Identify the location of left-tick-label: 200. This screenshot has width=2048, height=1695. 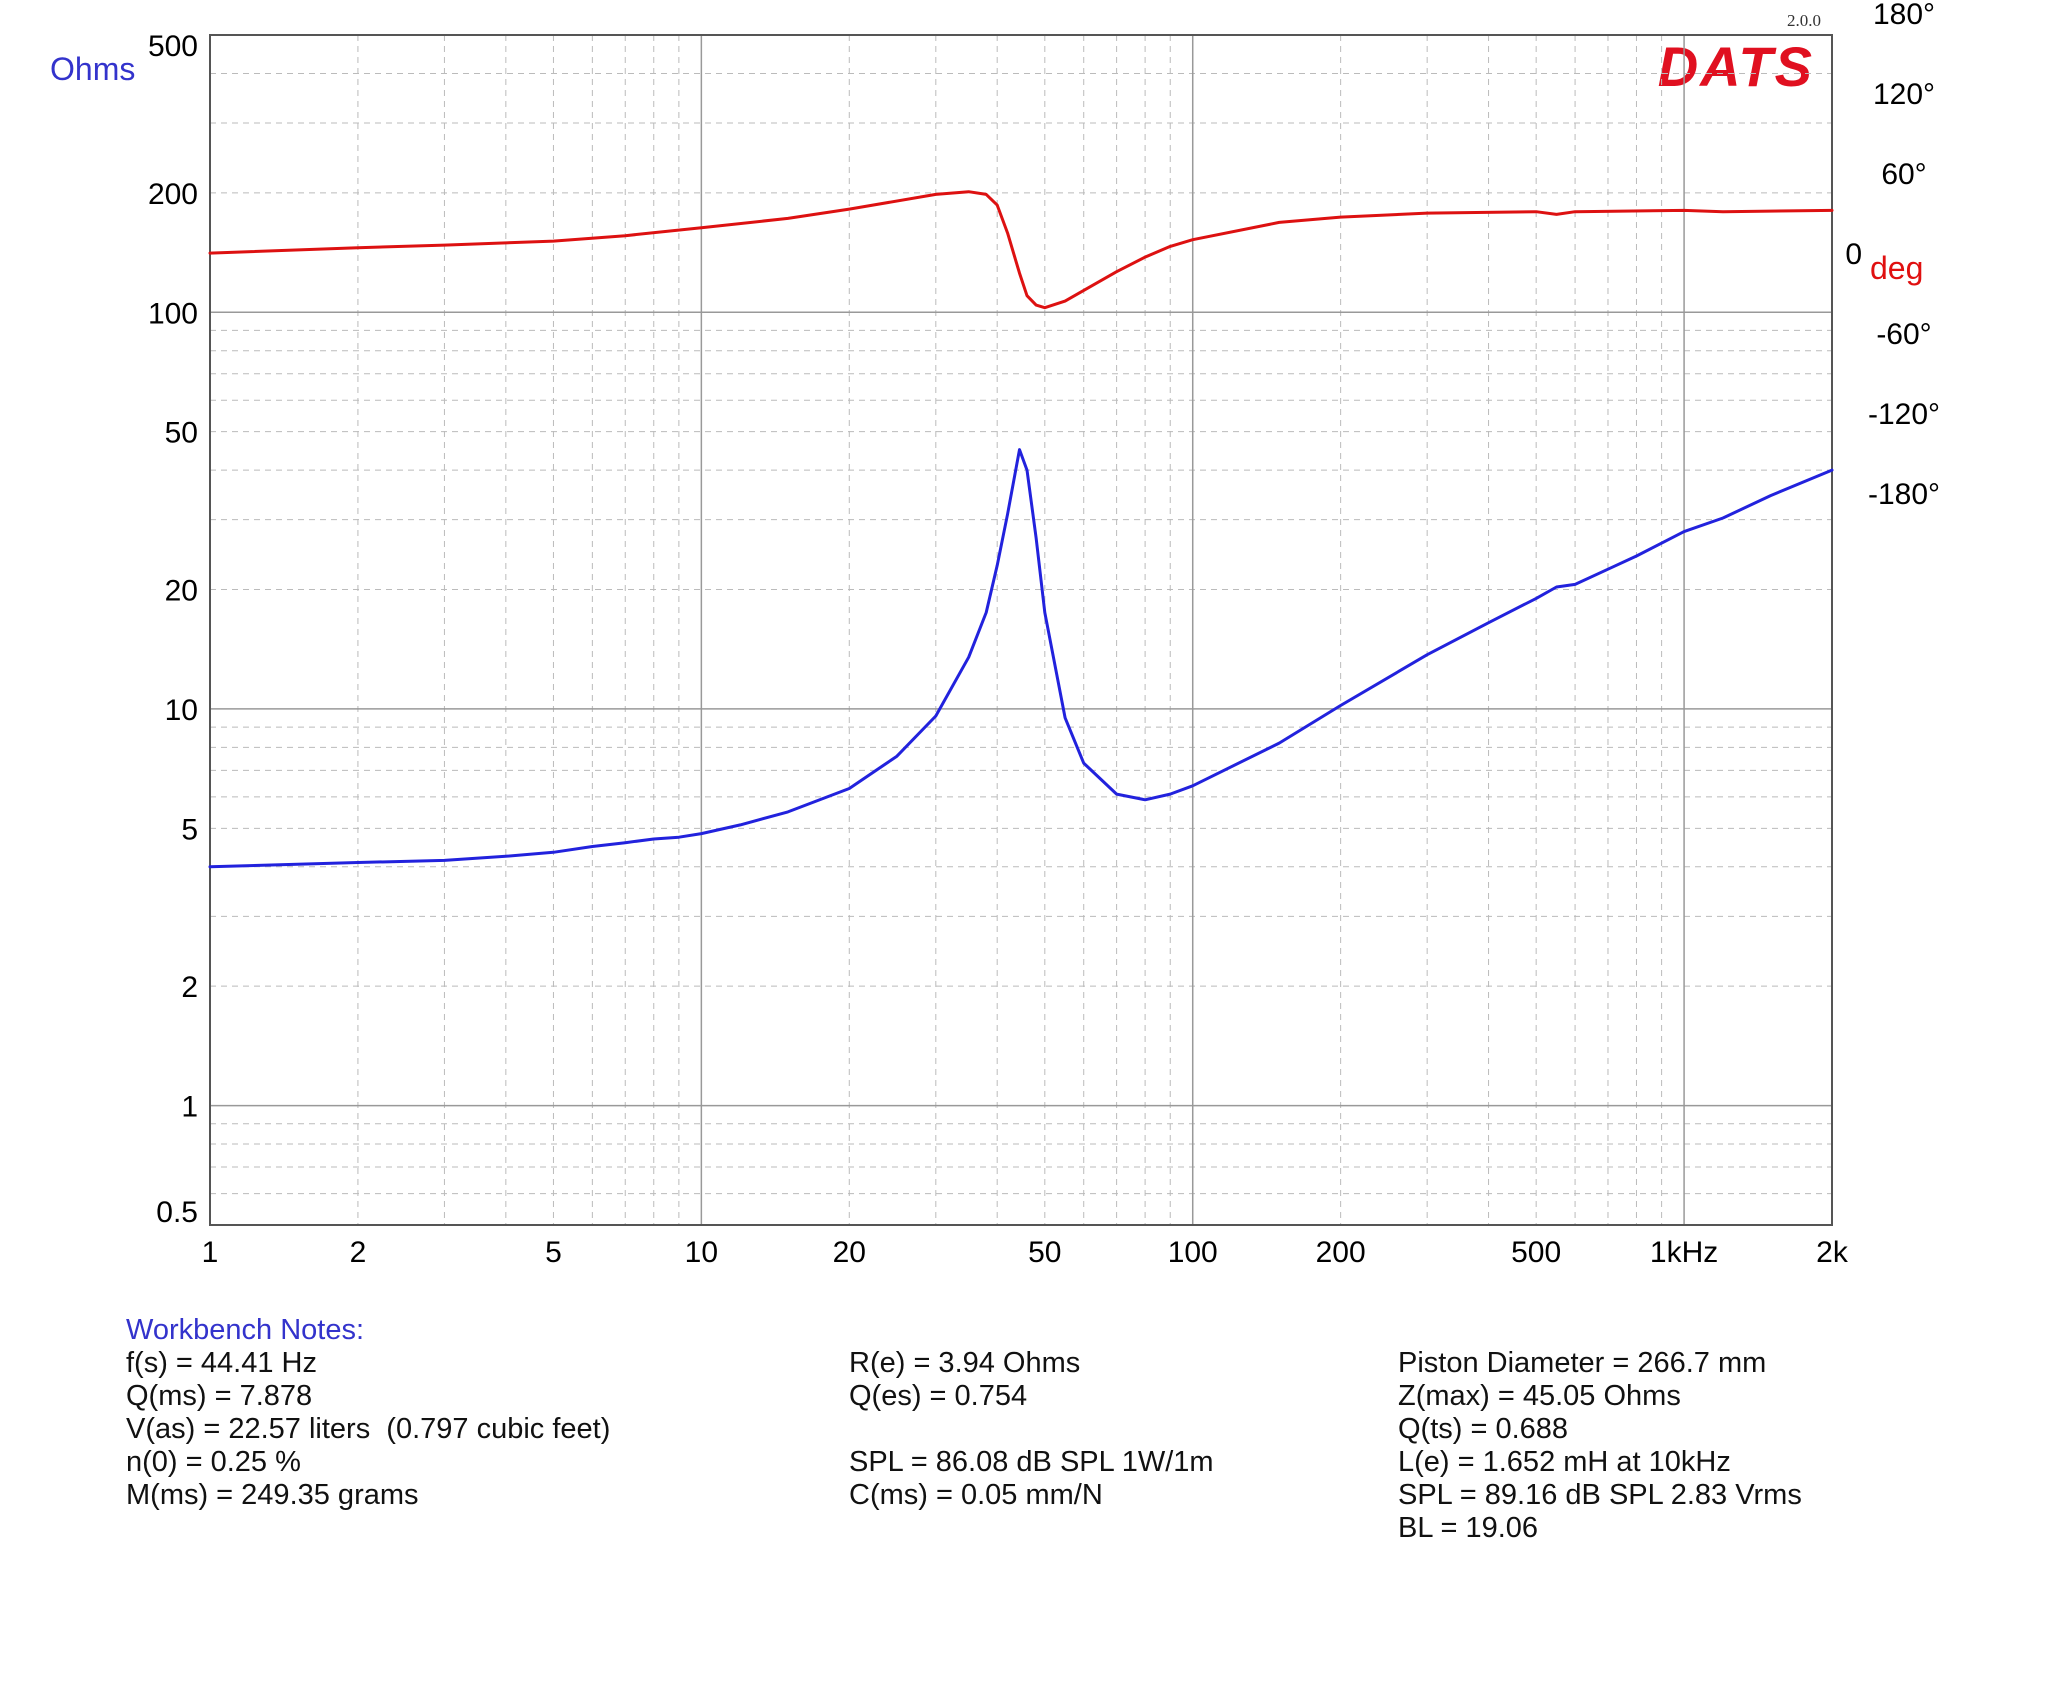
(173, 194).